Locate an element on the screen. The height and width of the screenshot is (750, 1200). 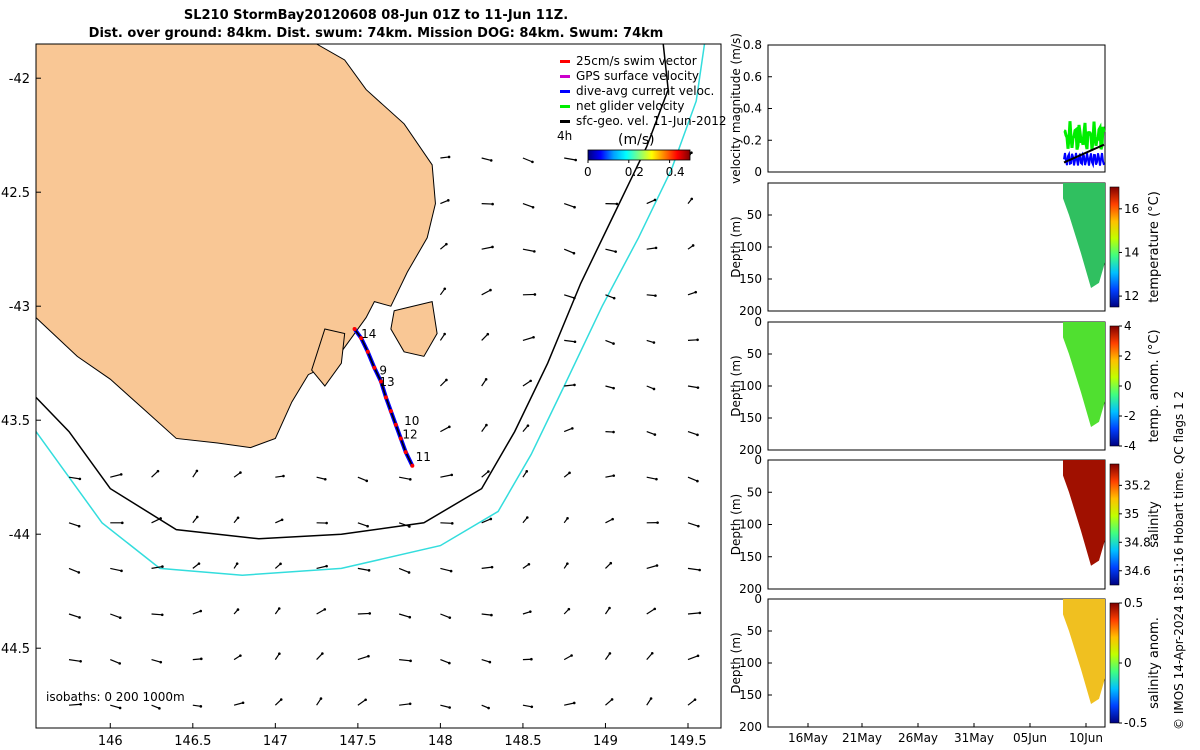
panel-ytick-label: 200 is located at coordinates (750, 450).